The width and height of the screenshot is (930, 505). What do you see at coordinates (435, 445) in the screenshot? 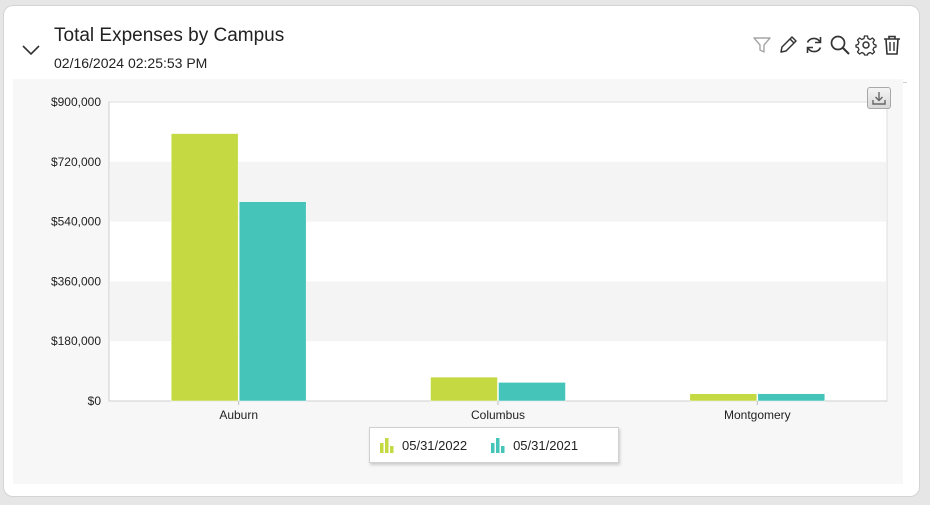
I see `legend-label-2022: 05/31/2022` at bounding box center [435, 445].